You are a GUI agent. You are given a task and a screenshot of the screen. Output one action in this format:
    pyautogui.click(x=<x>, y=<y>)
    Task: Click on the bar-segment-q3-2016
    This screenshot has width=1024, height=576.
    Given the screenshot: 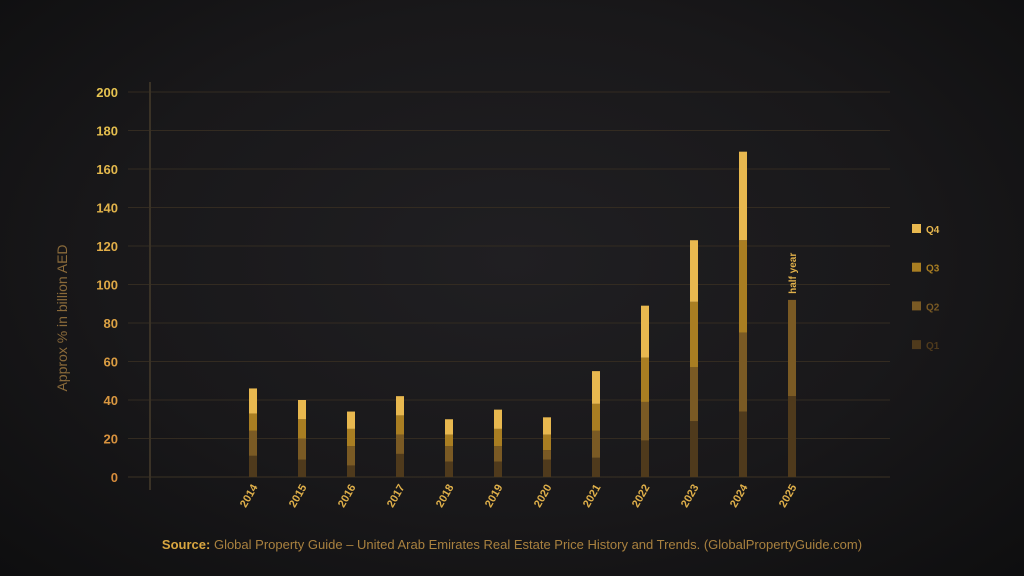 What is the action you would take?
    pyautogui.click(x=351, y=437)
    